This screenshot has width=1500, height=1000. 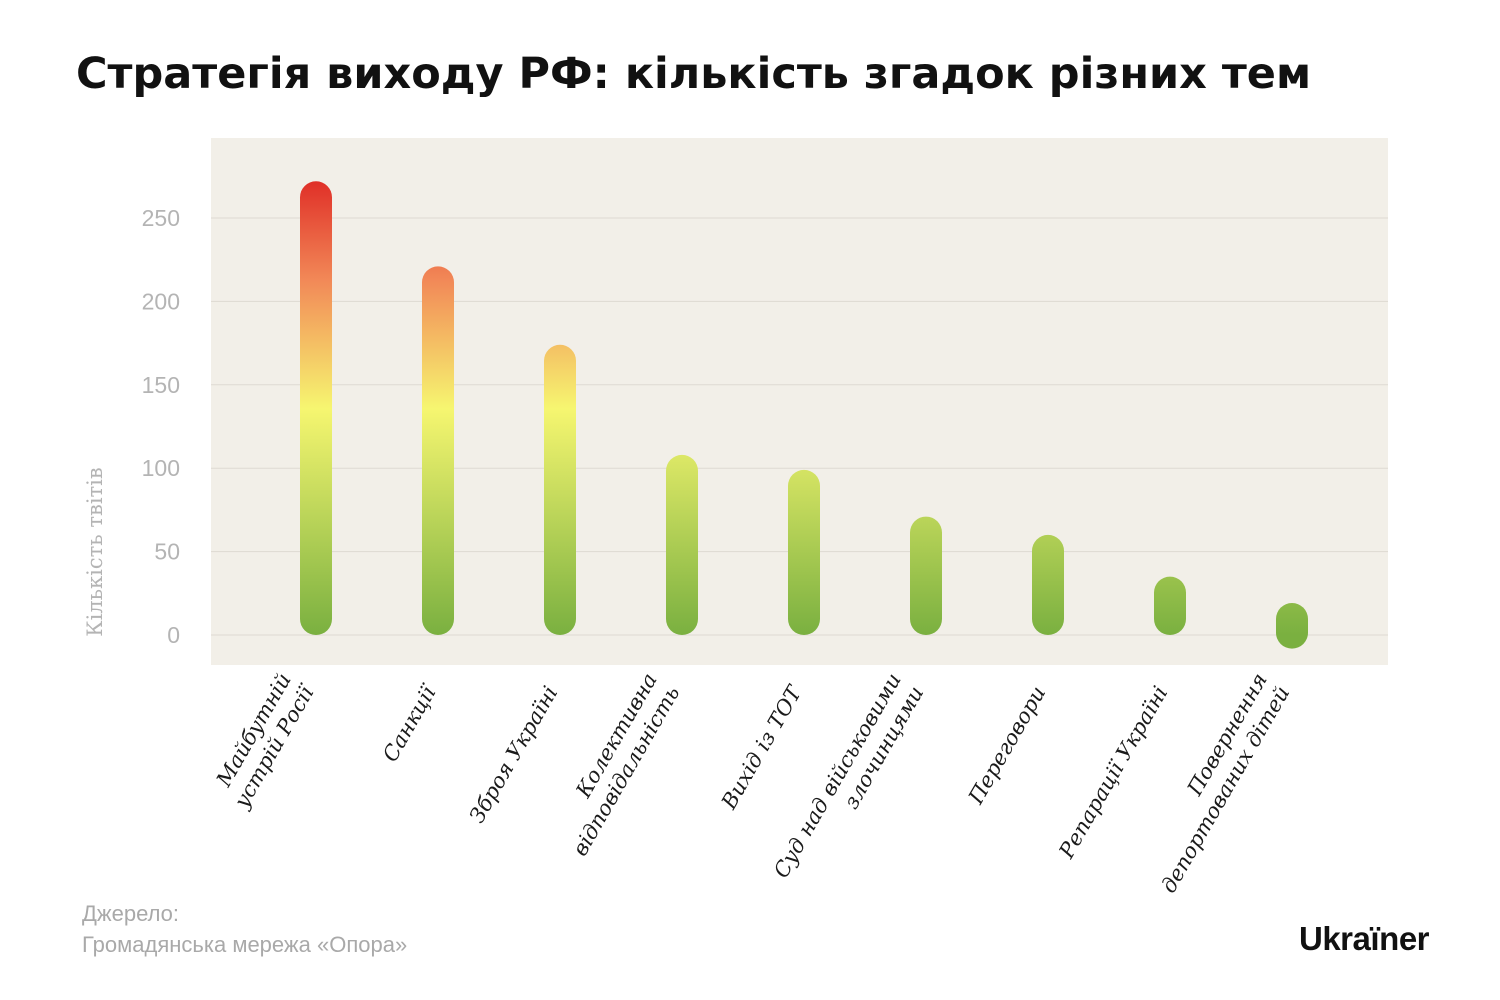 What do you see at coordinates (161, 385) in the screenshot?
I see `y-tick-label: 150` at bounding box center [161, 385].